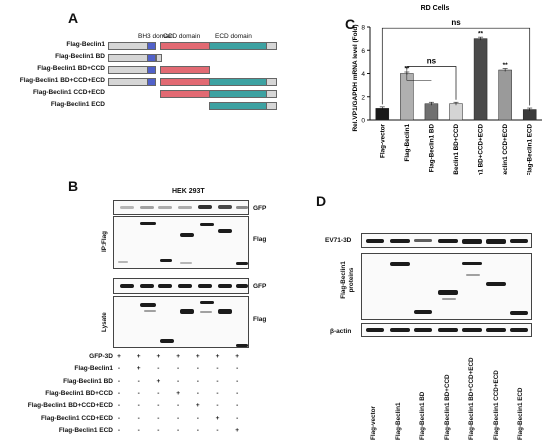 This screenshot has width=550, height=444. What do you see at coordinates (363, 74) in the screenshot?
I see `y-tick-label: 4` at bounding box center [363, 74].